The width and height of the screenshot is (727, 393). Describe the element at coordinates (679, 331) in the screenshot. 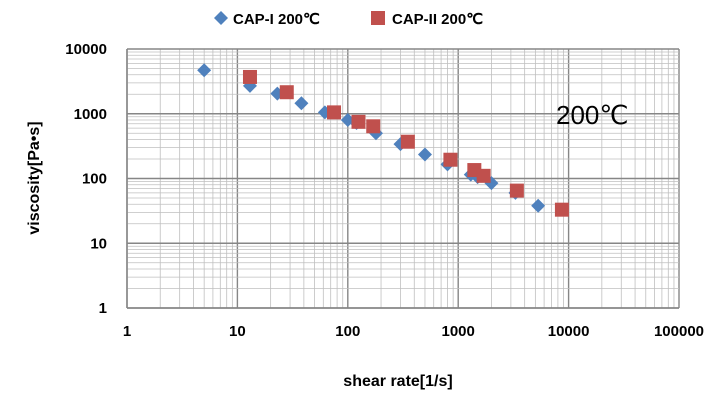

I see `x-tick-label: 100000` at that location.